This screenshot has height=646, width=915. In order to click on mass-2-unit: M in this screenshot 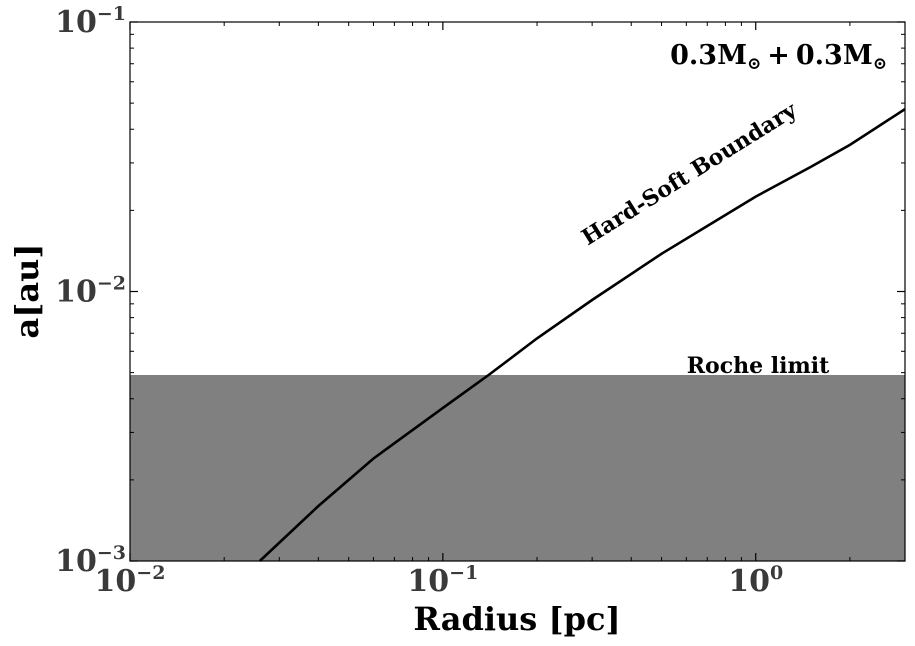, I will do `click(858, 55)`.